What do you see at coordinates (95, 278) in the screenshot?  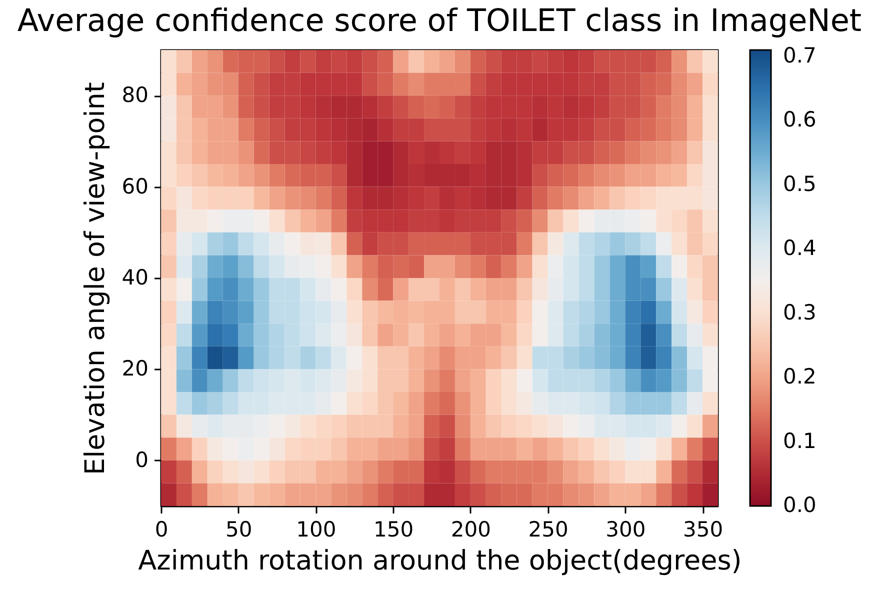 I see `y-axis-title: Elevation angle of view-point` at bounding box center [95, 278].